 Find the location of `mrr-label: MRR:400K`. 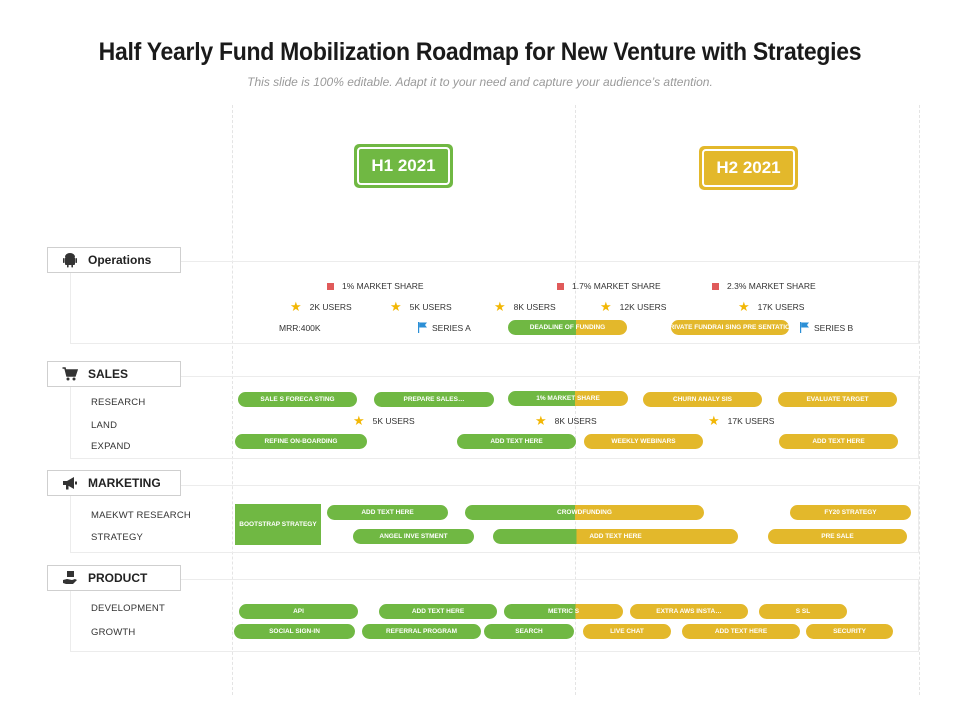

mrr-label: MRR:400K is located at coordinates (300, 328).